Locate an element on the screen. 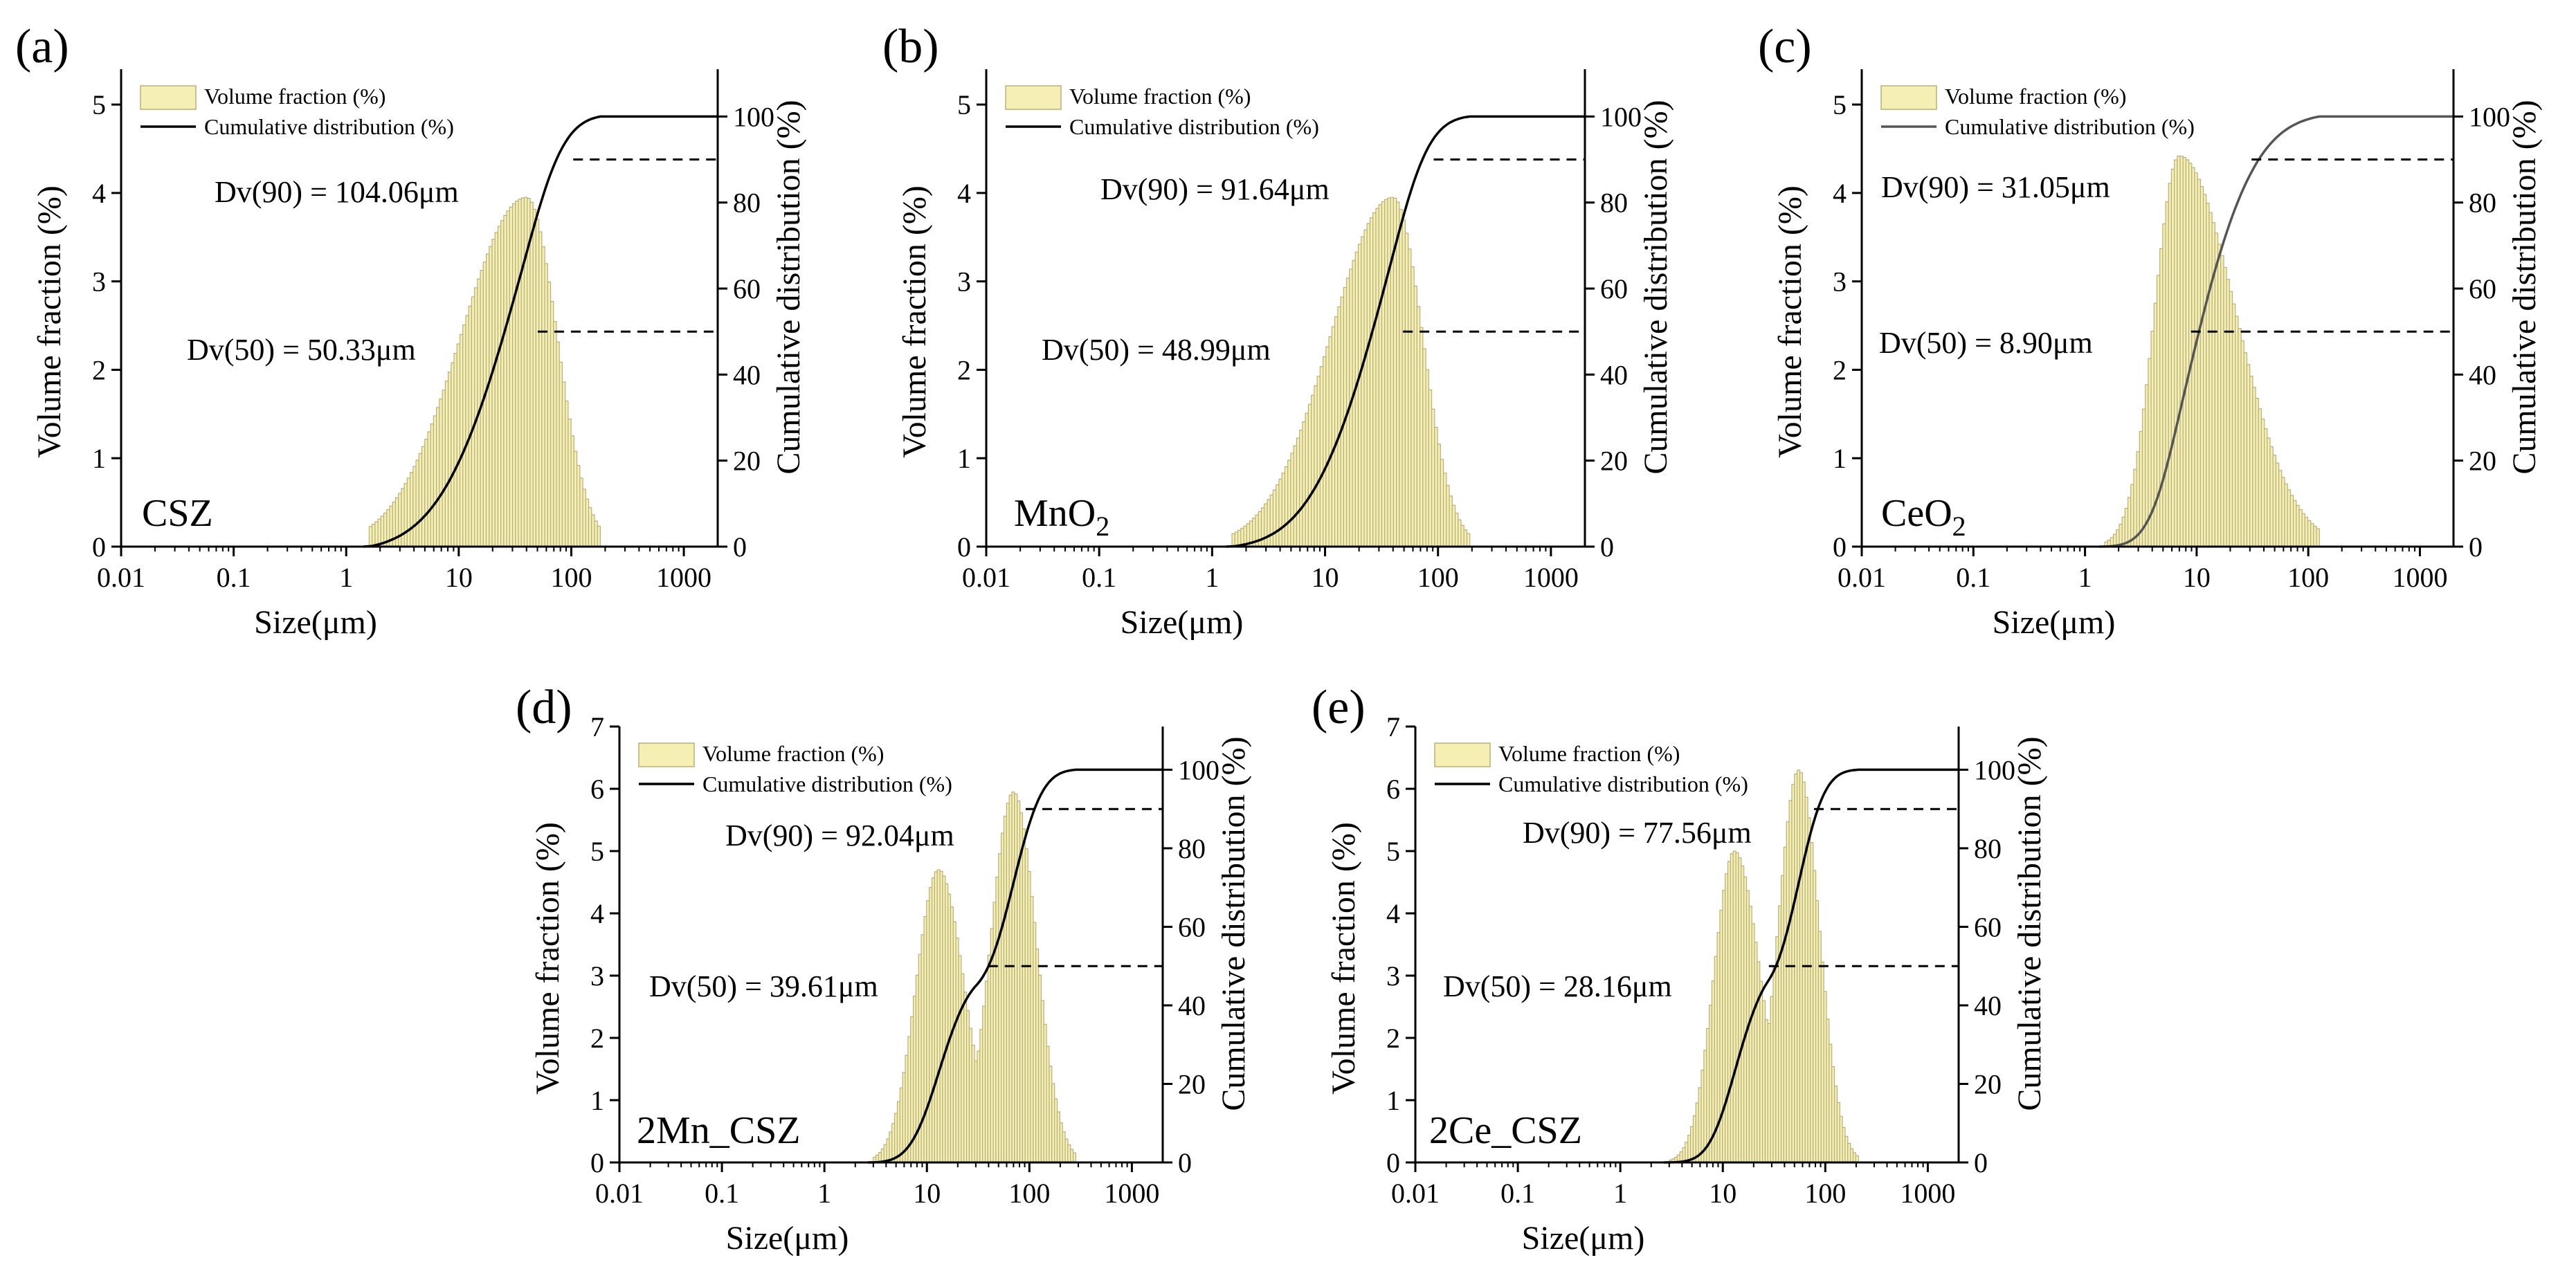 This screenshot has height=1278, width=2576. left-y-axis-title: Volume fraction (%) is located at coordinates (49, 321).